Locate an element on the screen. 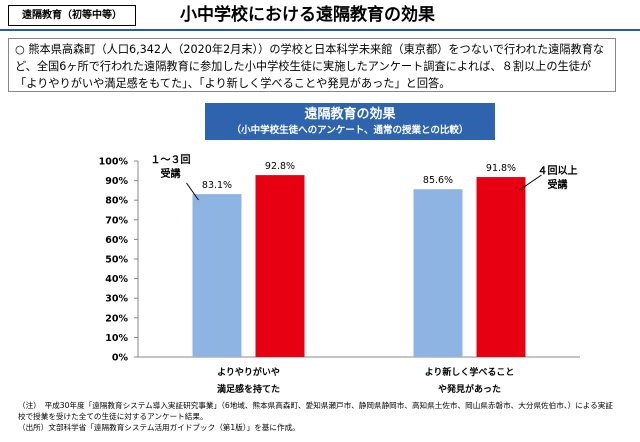  y-tick-label: 100% is located at coordinates (114, 162).